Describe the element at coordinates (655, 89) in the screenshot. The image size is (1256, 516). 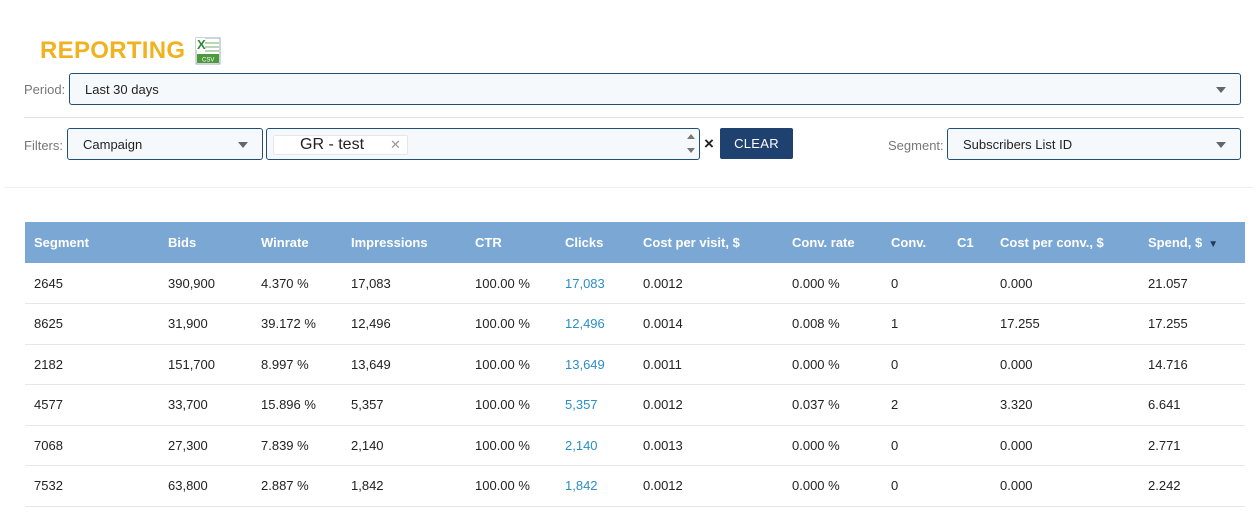
I see `period-select: Last 30 days` at that location.